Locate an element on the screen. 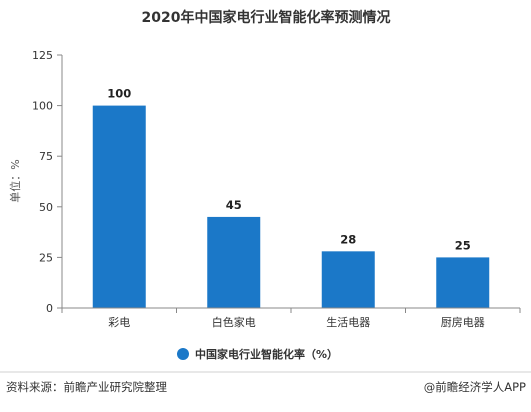 The image size is (531, 412). y-axis-label: 单位：% is located at coordinates (15, 180).